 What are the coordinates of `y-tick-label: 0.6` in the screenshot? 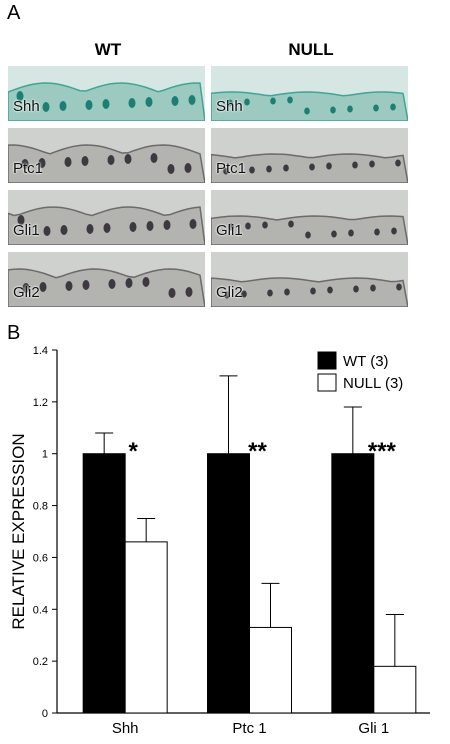 It's located at (40, 558).